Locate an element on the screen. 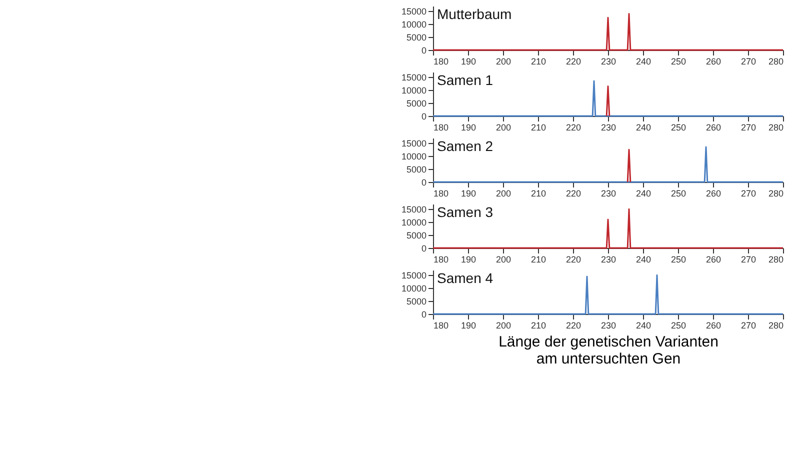 The width and height of the screenshot is (800, 452). chart-title: Samen 1 is located at coordinates (465, 80).